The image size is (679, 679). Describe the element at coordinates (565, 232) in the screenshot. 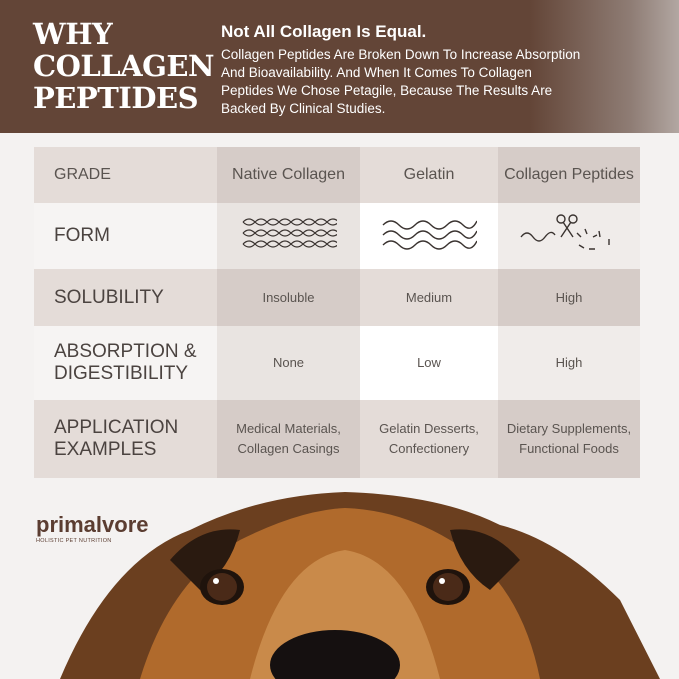

I see `scissors-cut-fragments-icon` at that location.